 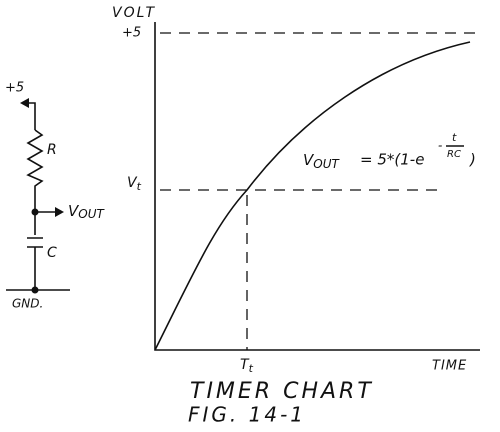 I want to click on equation-rhs: = 5*(1-e, so click(x=392, y=160).